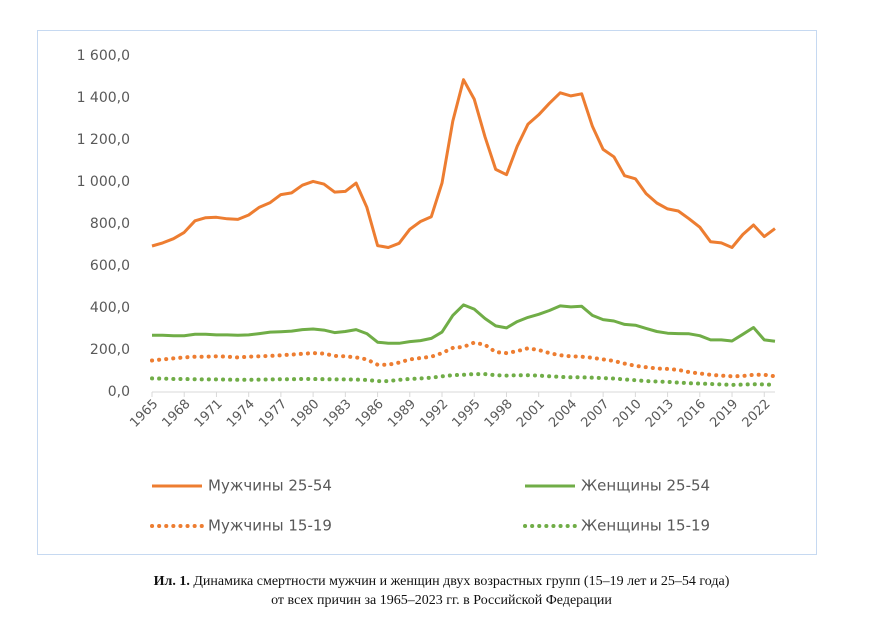 This screenshot has height=633, width=883. What do you see at coordinates (645, 486) in the screenshot?
I see `legend-label: Женщины 25-54` at bounding box center [645, 486].